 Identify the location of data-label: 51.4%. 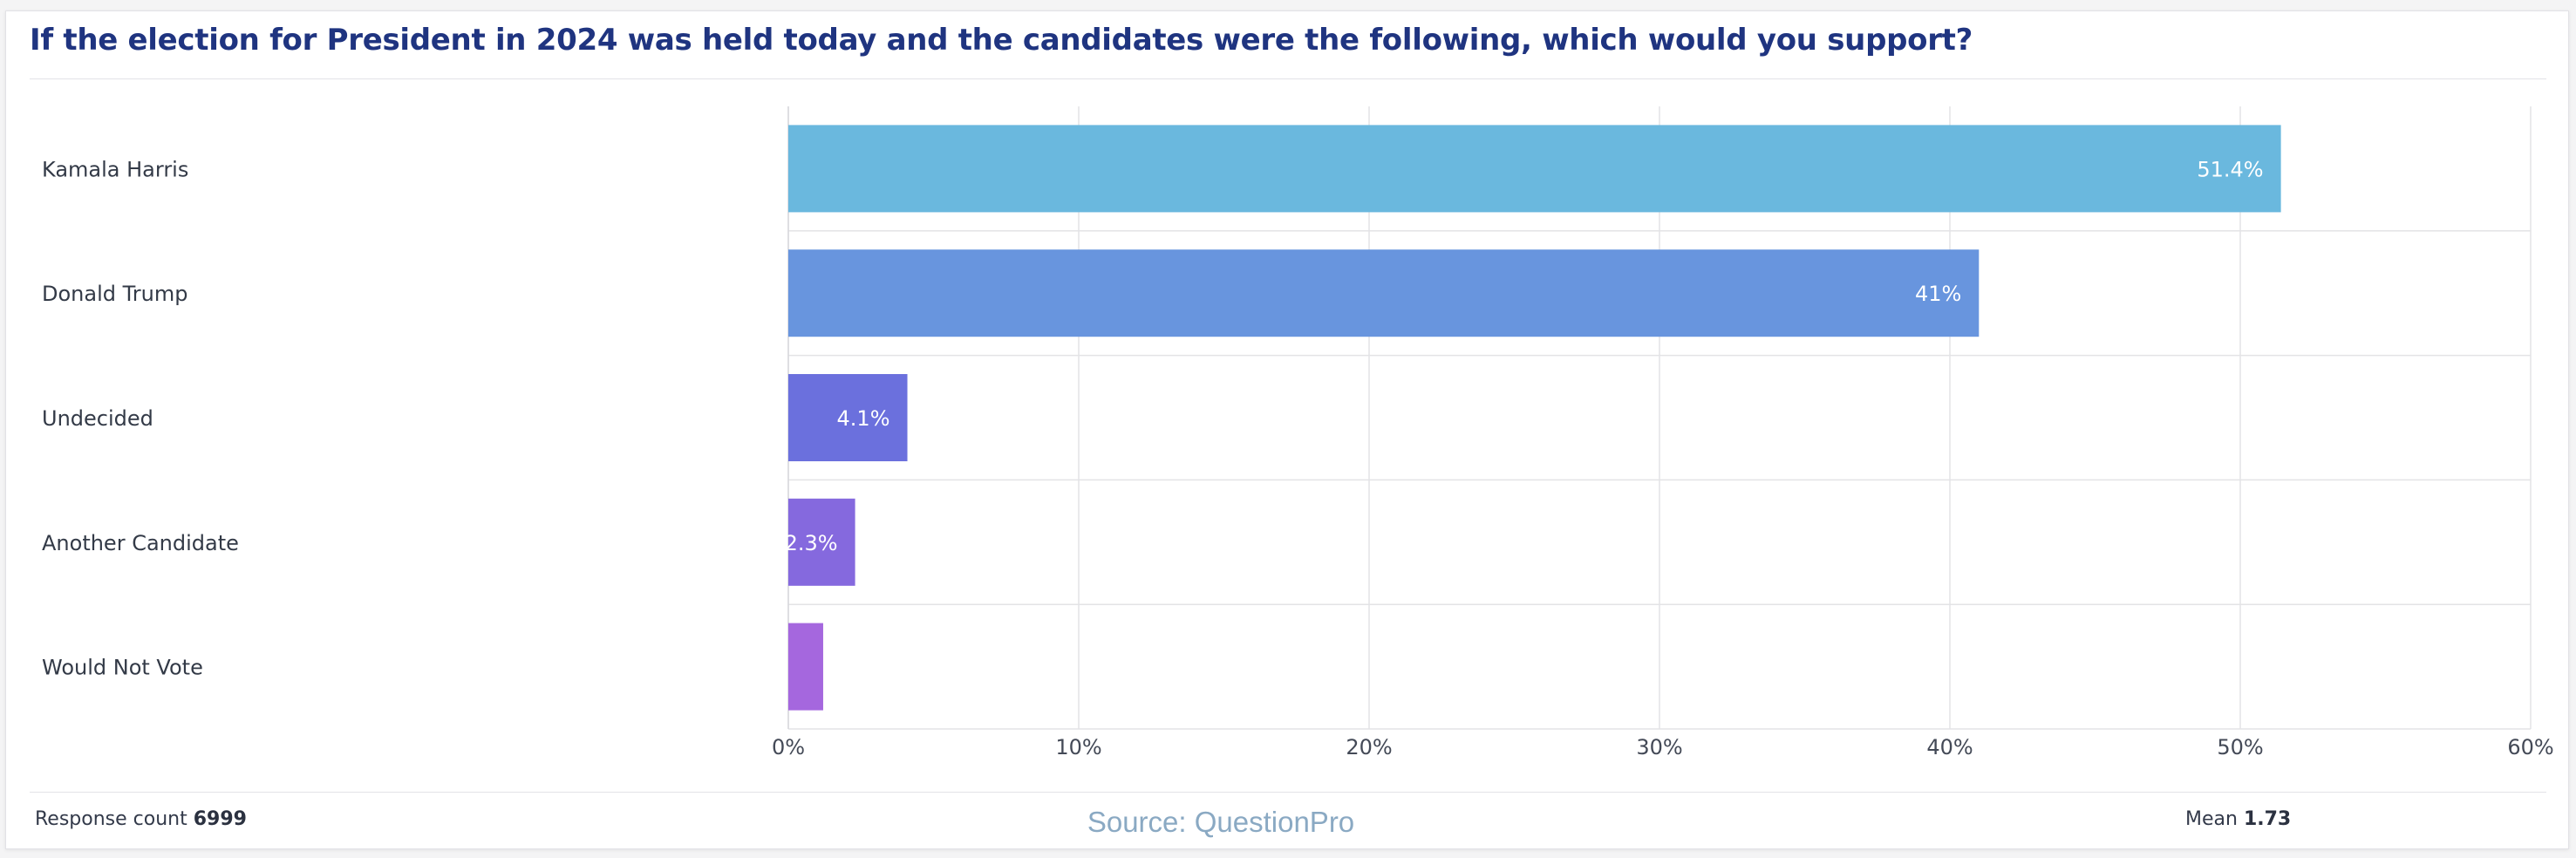
(2230, 169).